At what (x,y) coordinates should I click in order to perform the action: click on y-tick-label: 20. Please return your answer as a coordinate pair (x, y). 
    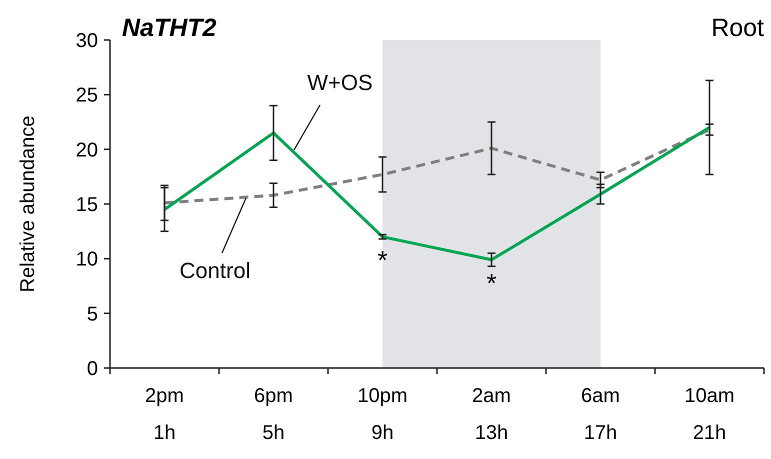
    Looking at the image, I should click on (87, 150).